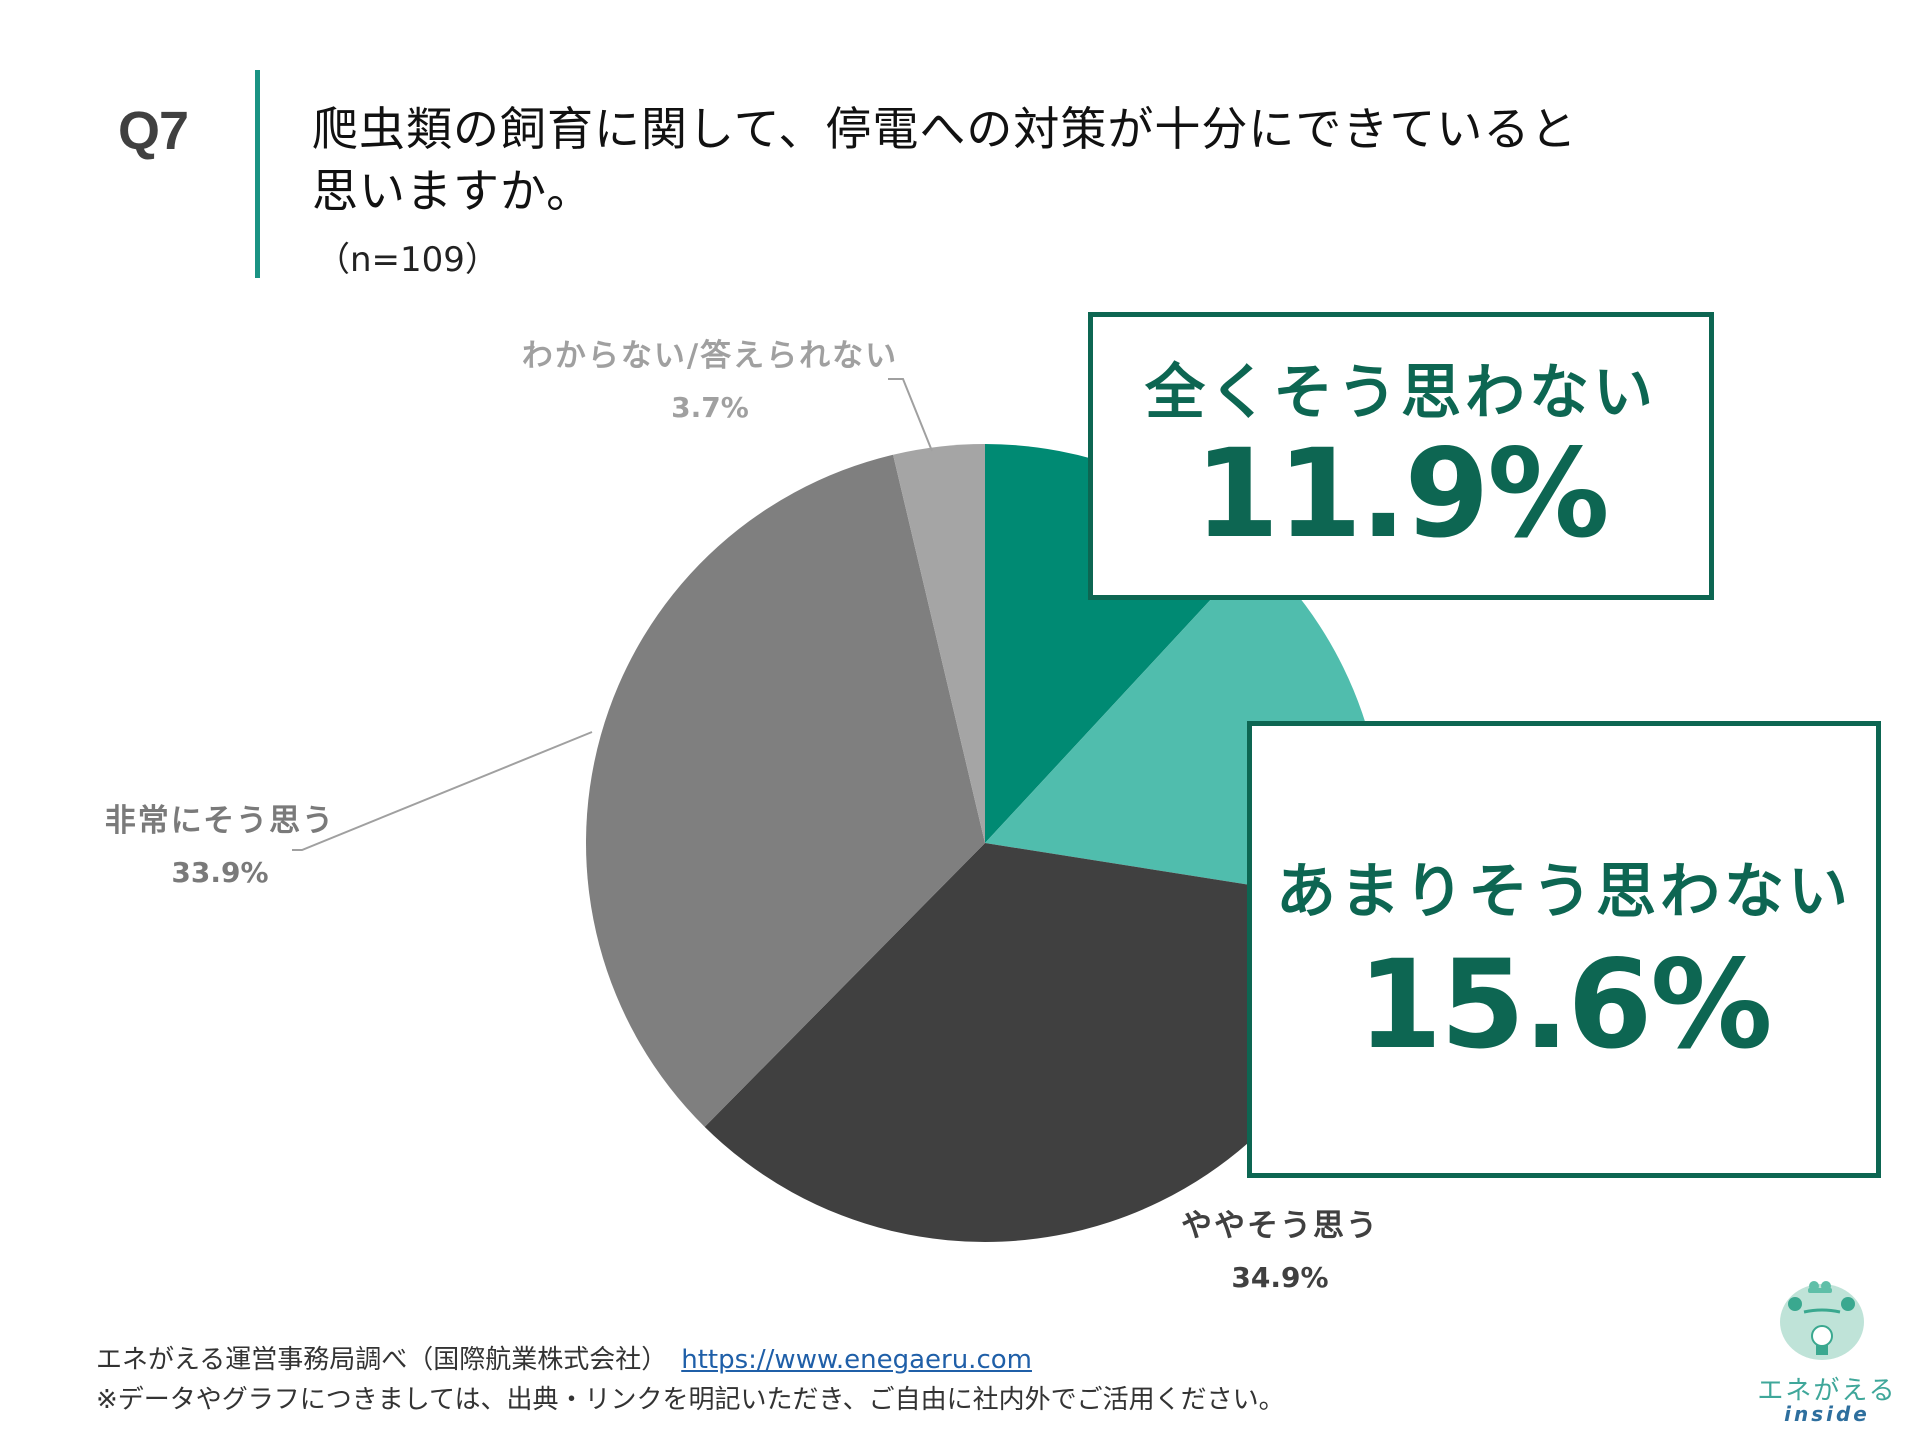 The image size is (1920, 1440). I want to click on callout-not-much-label: あまりそう思わない, so click(1564, 892).